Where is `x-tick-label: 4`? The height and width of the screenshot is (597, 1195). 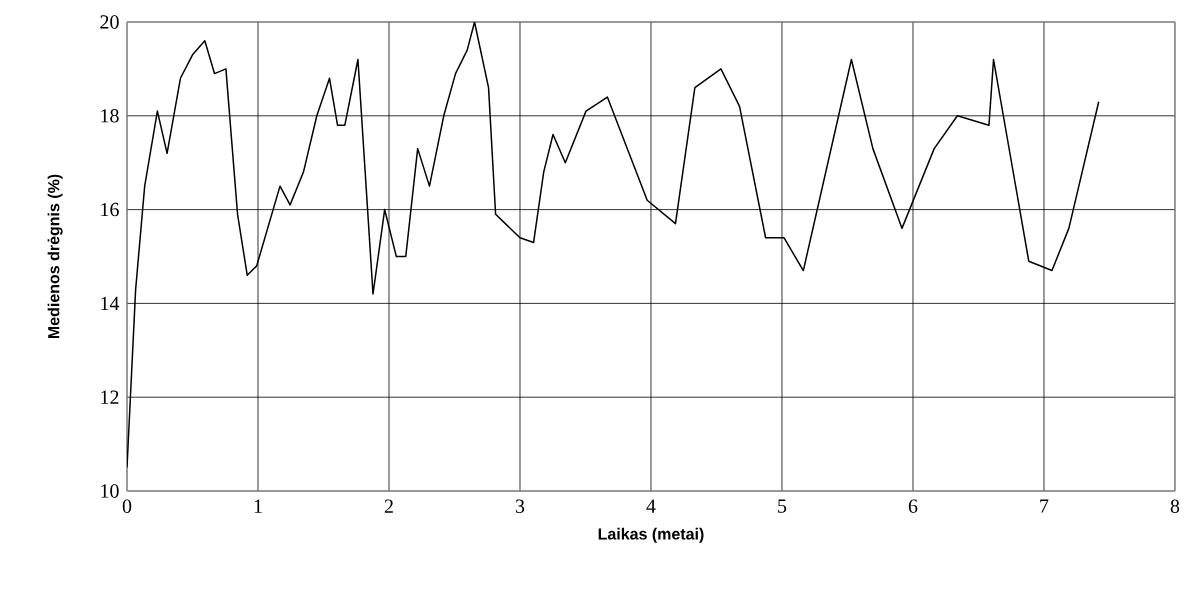
x-tick-label: 4 is located at coordinates (651, 506).